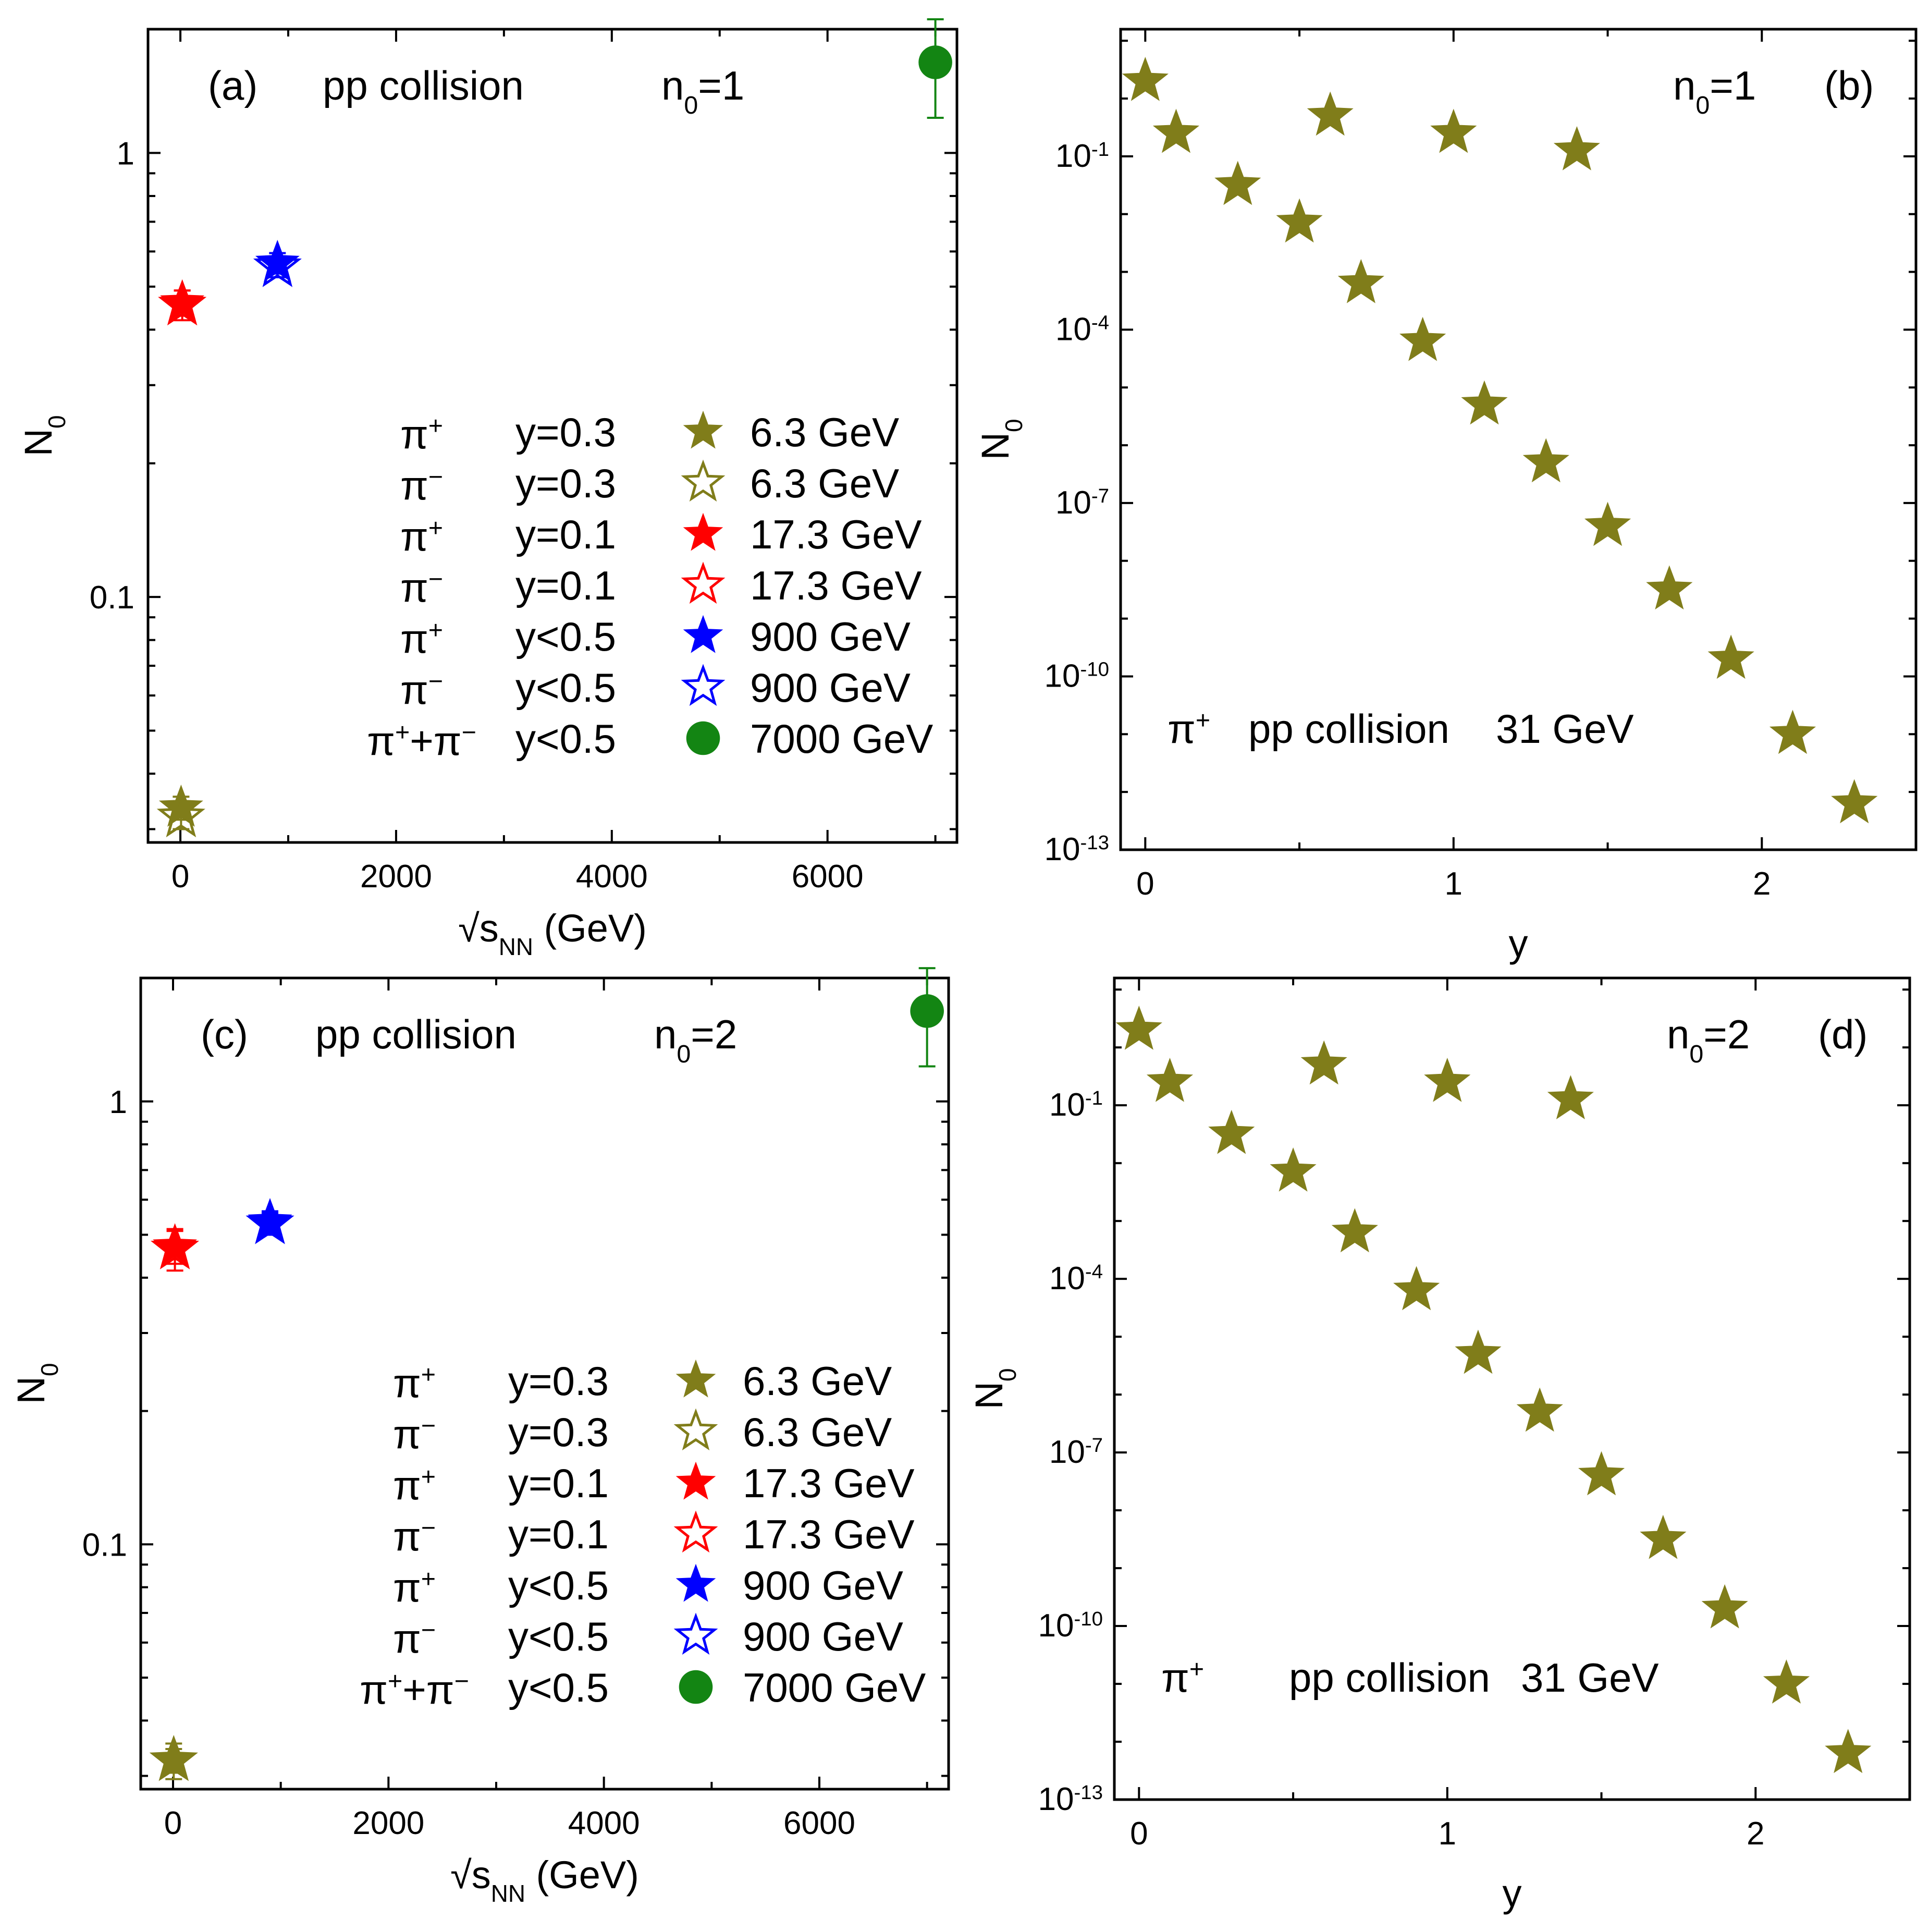 This screenshot has height=1932, width=1929. I want to click on x-tick-label: 6000, so click(819, 1823).